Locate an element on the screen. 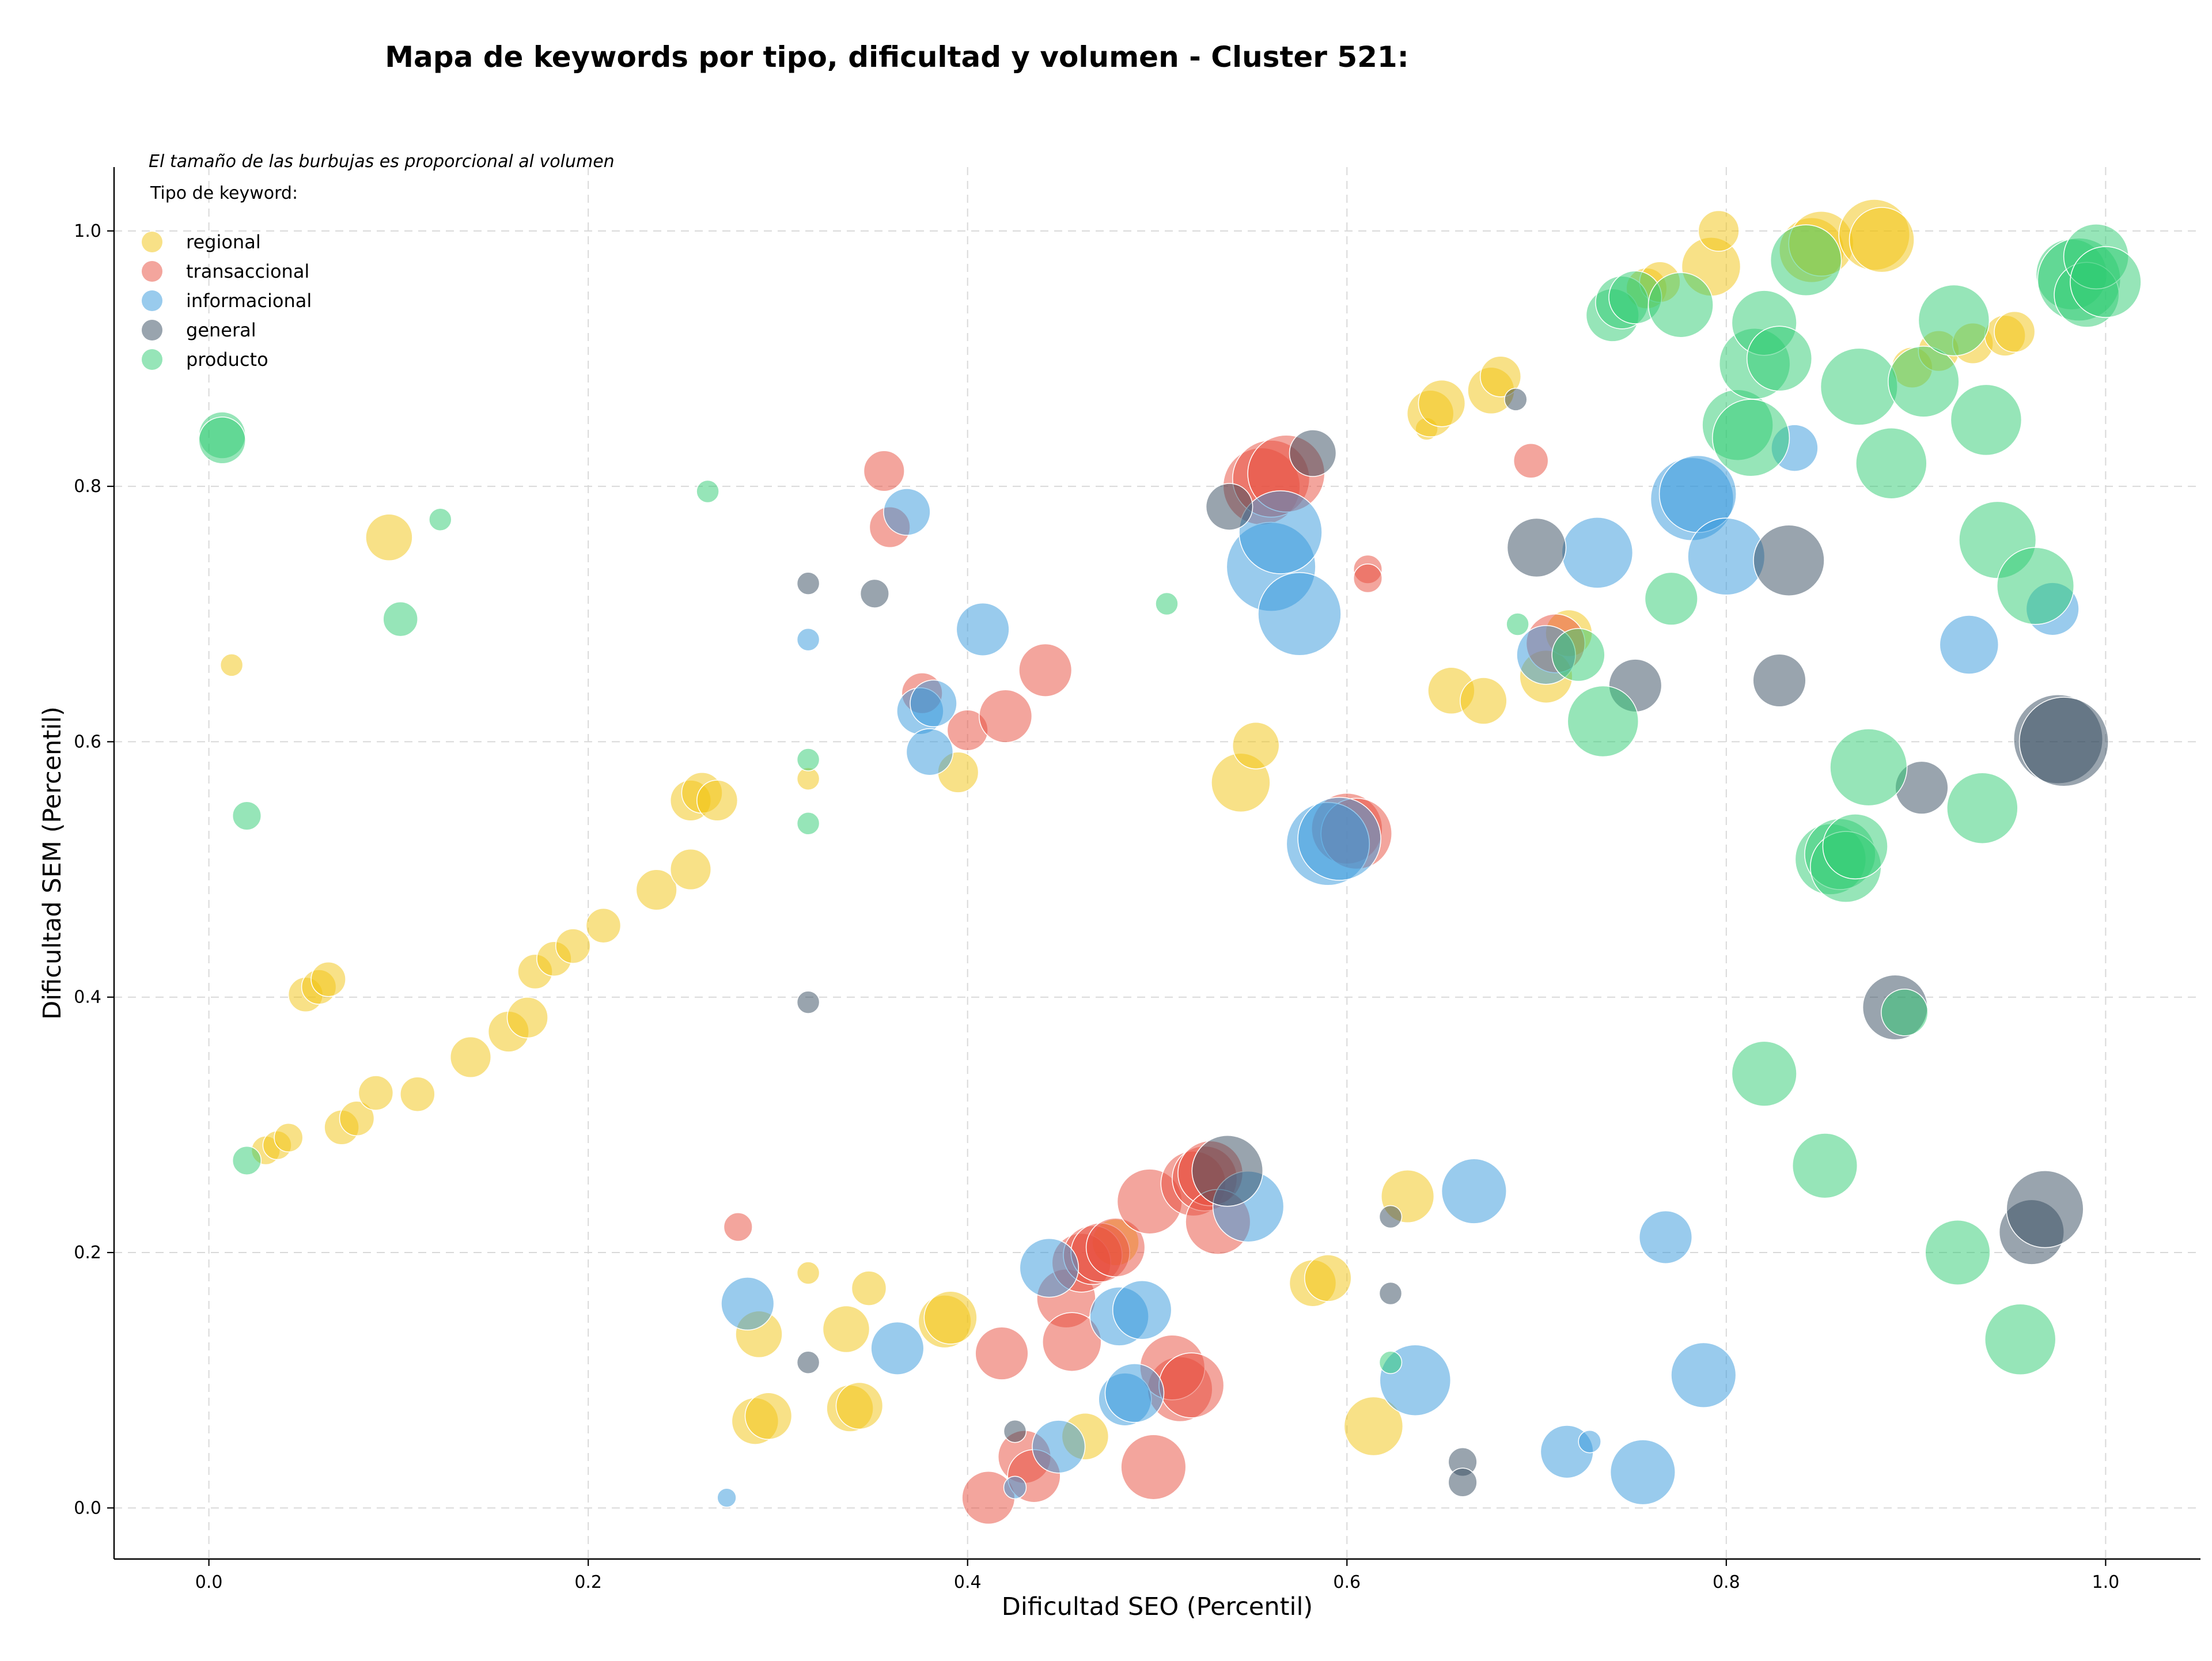  legend-marker-informacional is located at coordinates (152, 300).